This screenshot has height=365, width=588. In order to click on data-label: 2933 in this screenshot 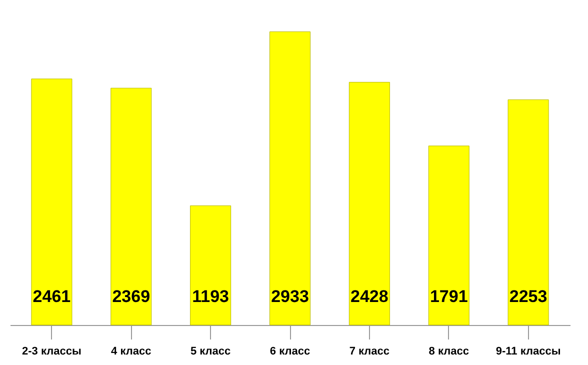, I will do `click(290, 296)`.